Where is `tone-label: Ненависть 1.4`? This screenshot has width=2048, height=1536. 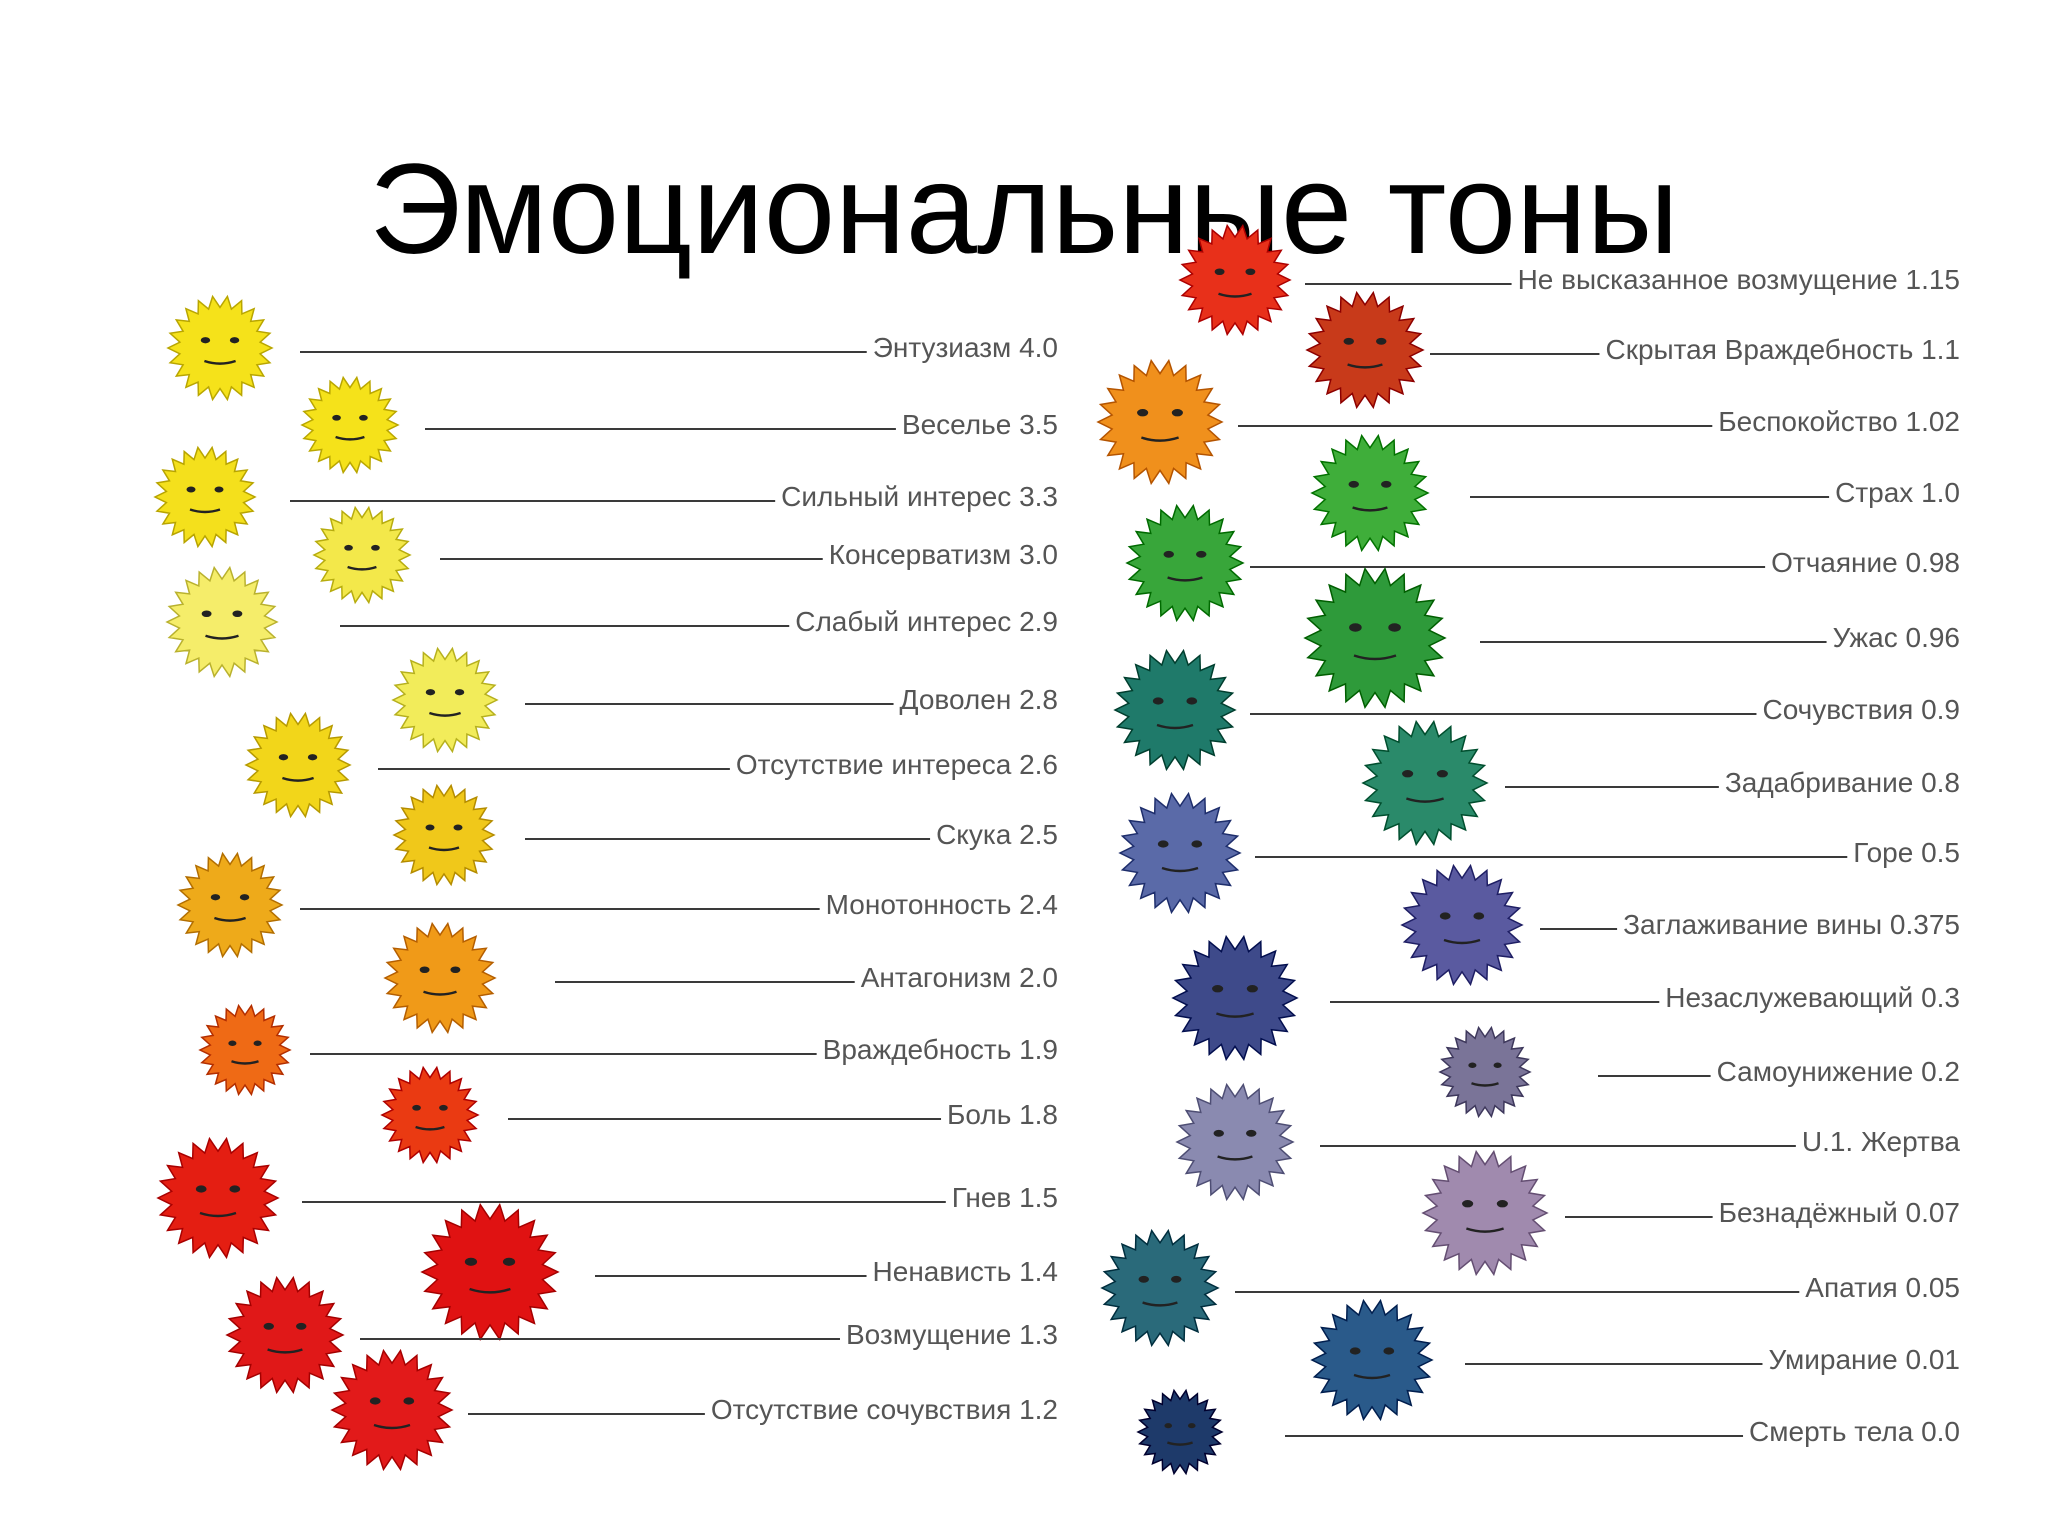 tone-label: Ненависть 1.4 is located at coordinates (965, 1271).